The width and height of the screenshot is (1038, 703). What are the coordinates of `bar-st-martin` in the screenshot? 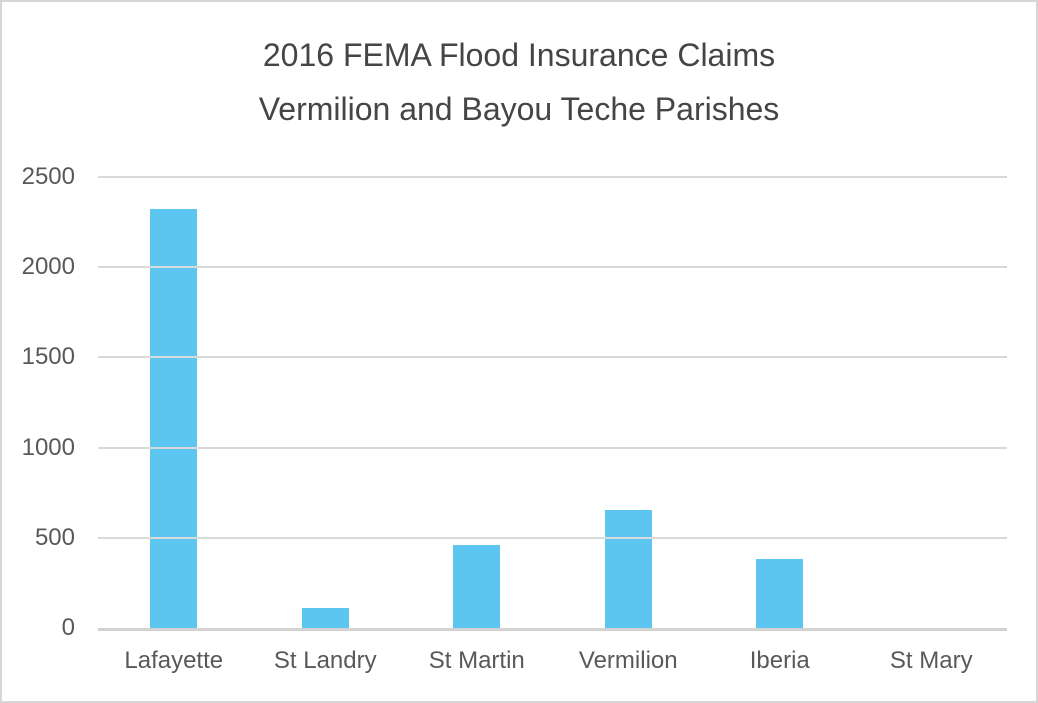 It's located at (477, 586).